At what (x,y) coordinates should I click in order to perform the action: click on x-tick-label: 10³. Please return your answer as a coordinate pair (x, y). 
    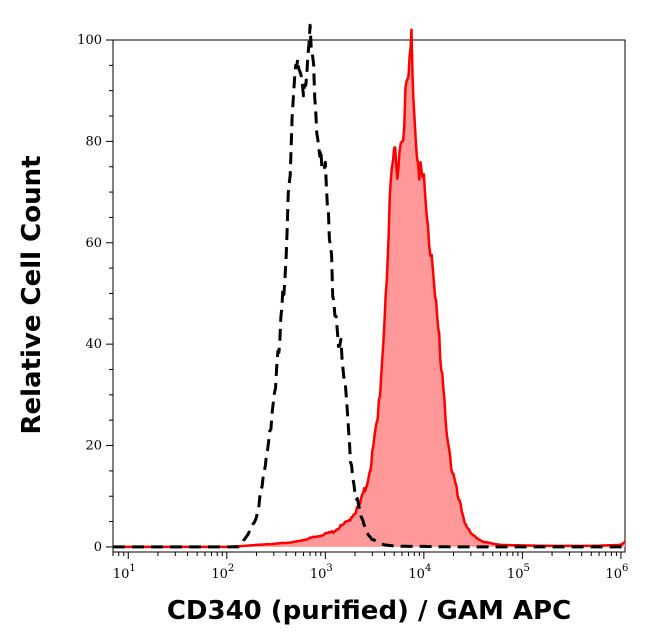
    Looking at the image, I should click on (321, 572).